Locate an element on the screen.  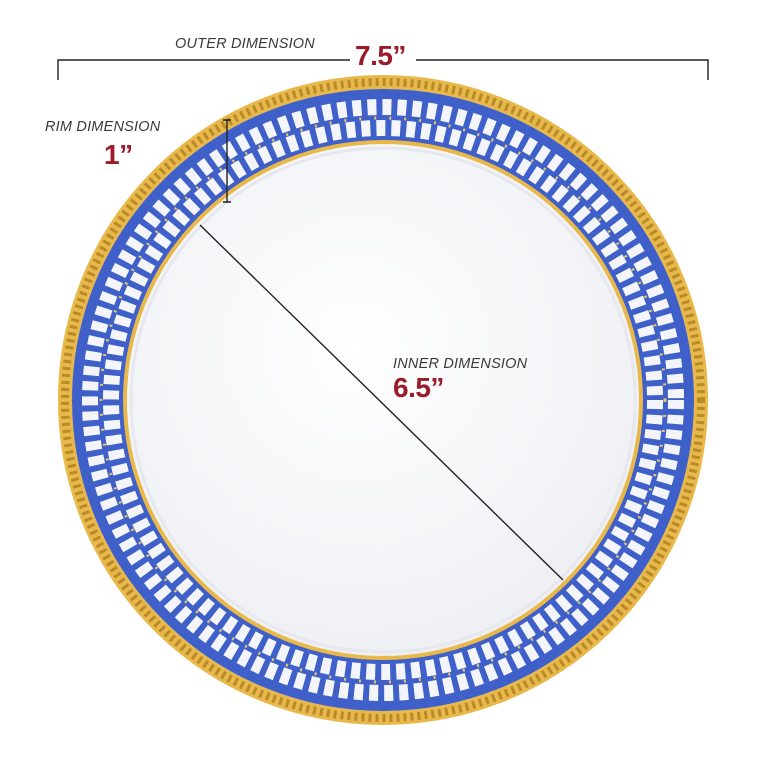
rim-dimension-label: RIM DIMENSION is located at coordinates (103, 127).